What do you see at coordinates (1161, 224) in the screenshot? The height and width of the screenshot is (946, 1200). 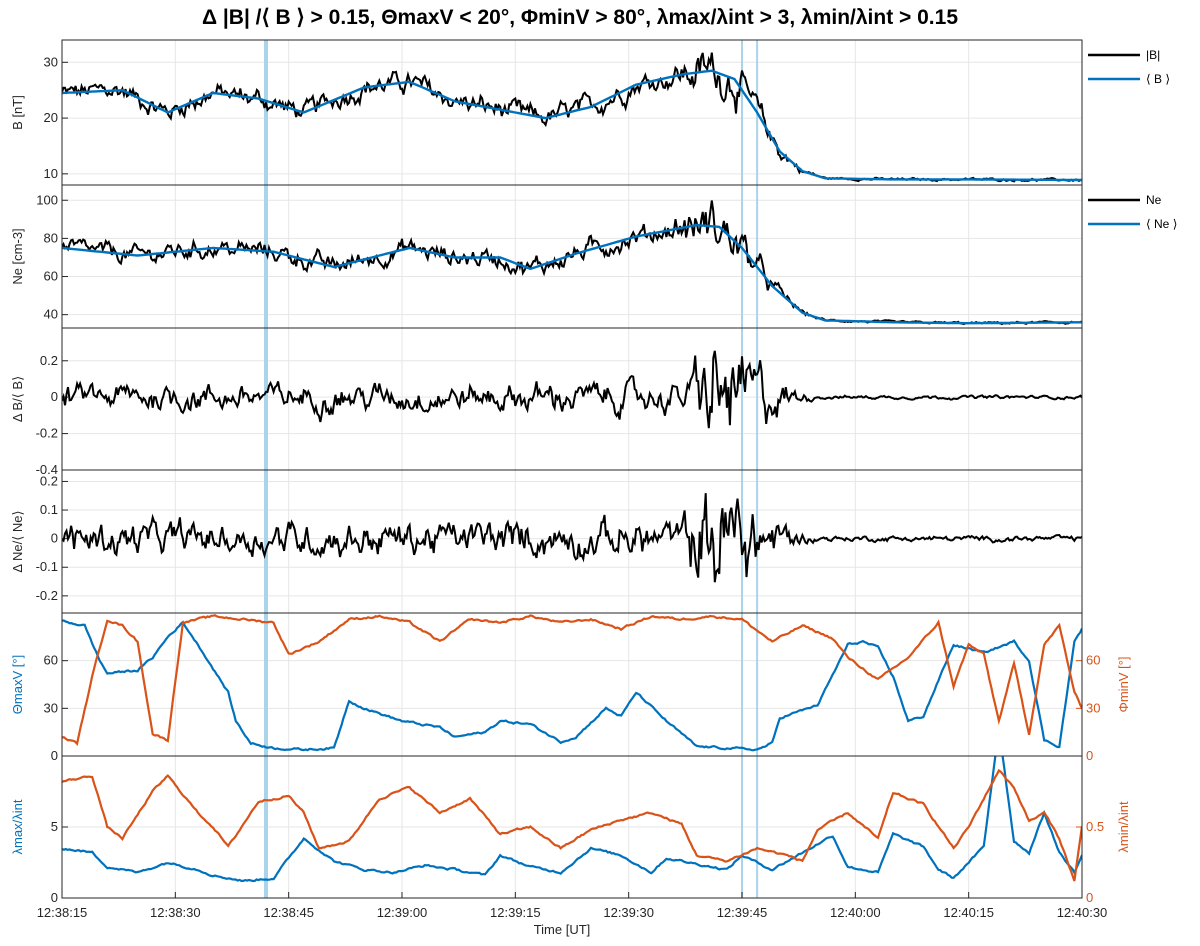 I see `legend-label: ⟨ Ne ⟩` at bounding box center [1161, 224].